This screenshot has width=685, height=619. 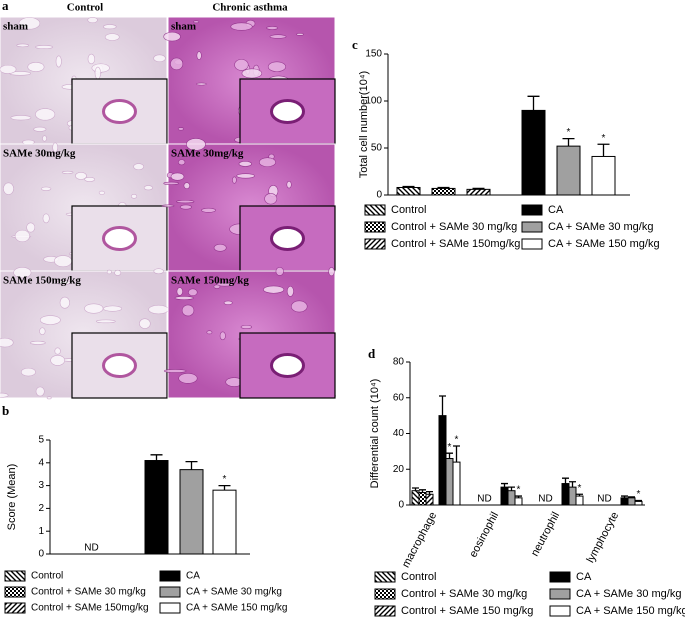 I want to click on y-tick-label: 50, so click(x=377, y=148).